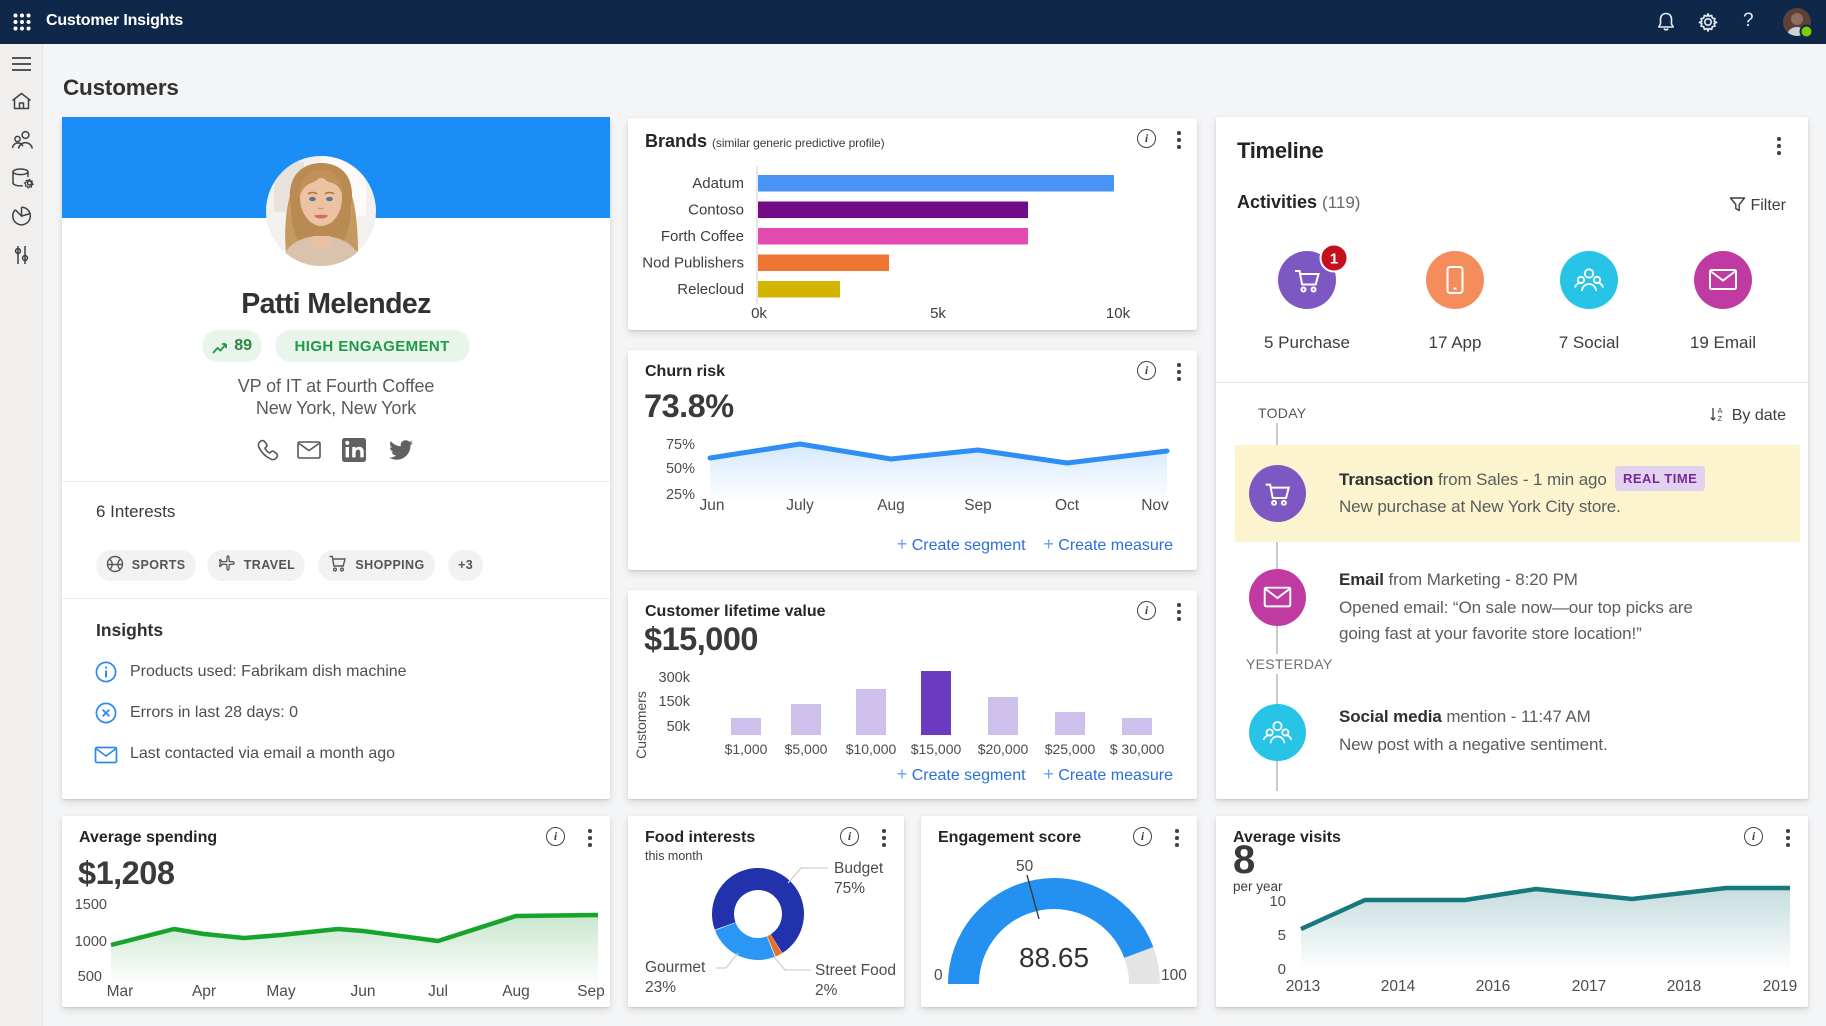 The height and width of the screenshot is (1026, 1826). I want to click on svg-text: 300k, so click(675, 678).